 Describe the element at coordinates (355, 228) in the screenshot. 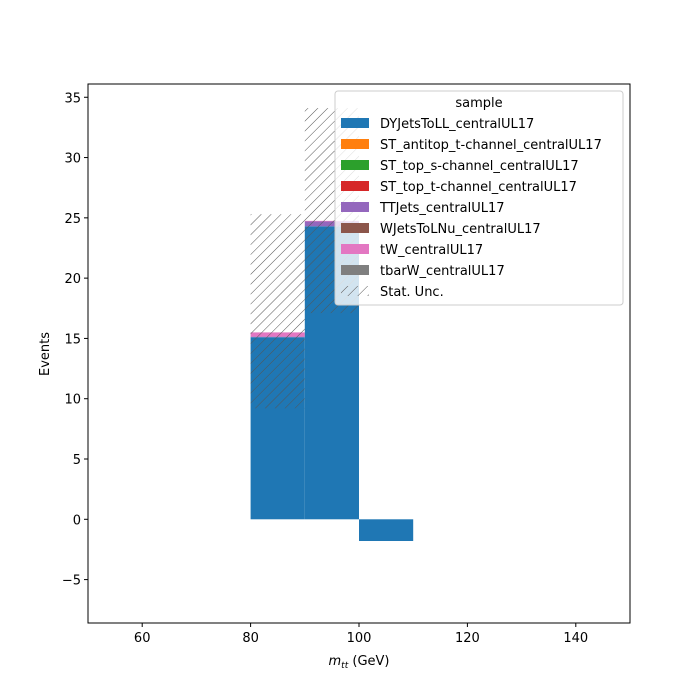

I see `legend-swatch-wjetstolnu-centralul17` at that location.